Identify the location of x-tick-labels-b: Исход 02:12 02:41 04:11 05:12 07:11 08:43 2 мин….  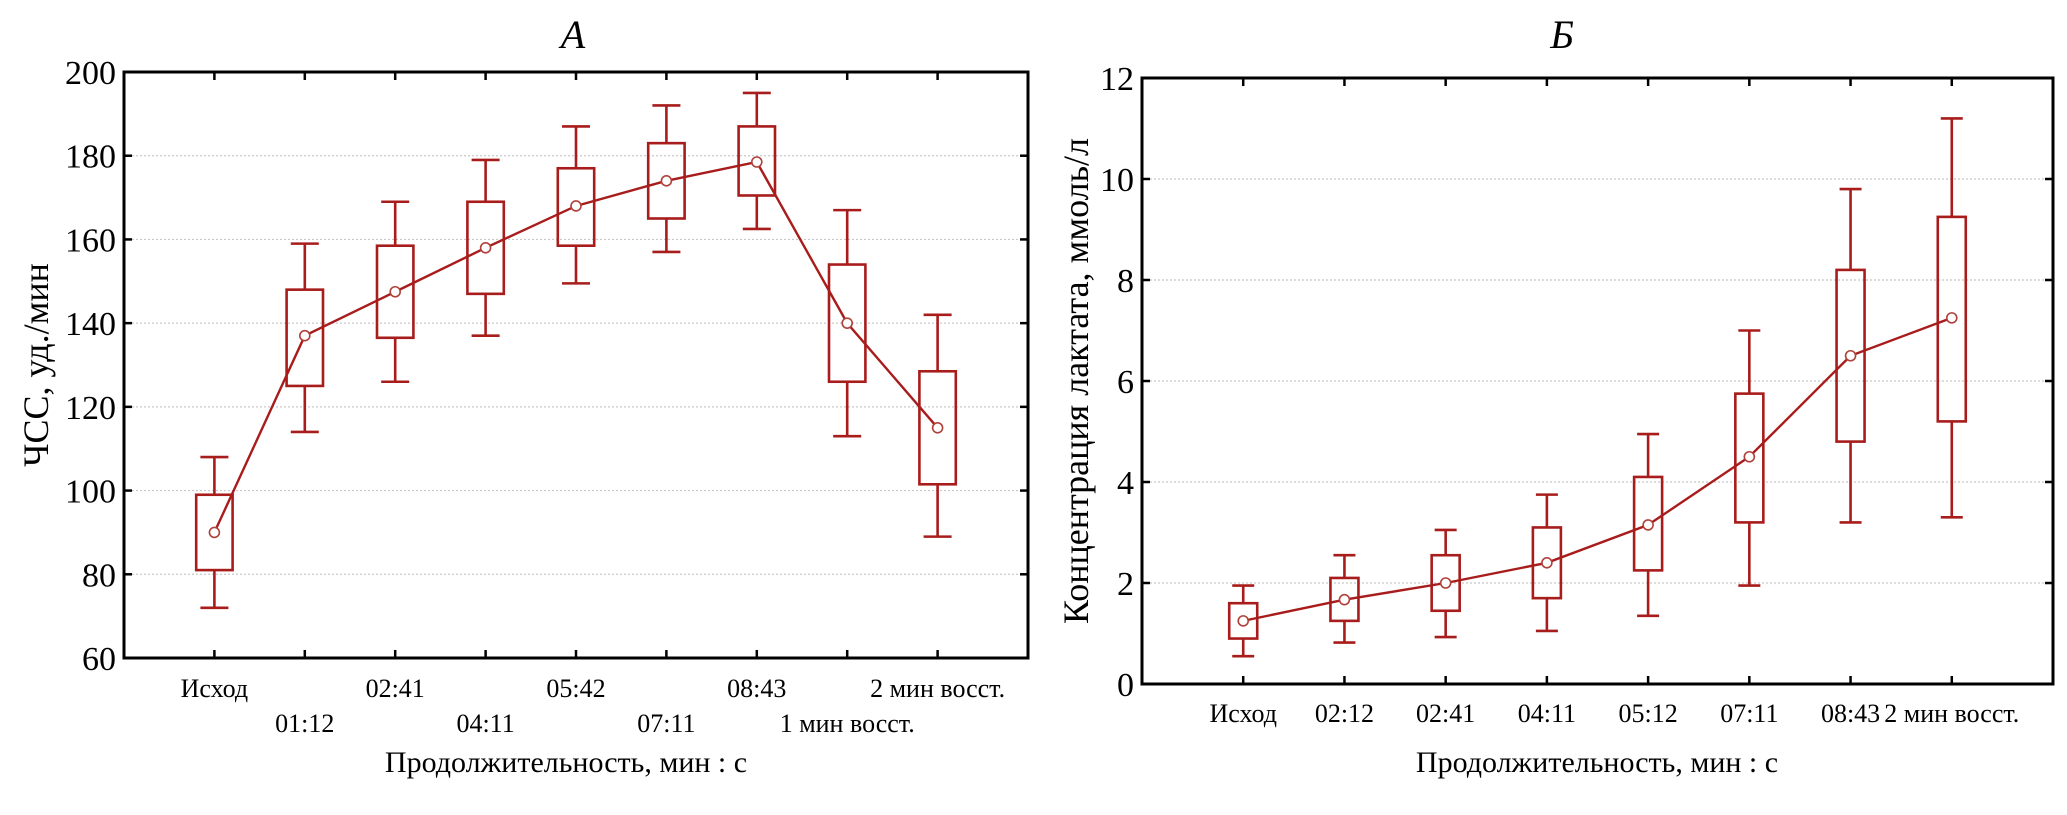
(1614, 713).